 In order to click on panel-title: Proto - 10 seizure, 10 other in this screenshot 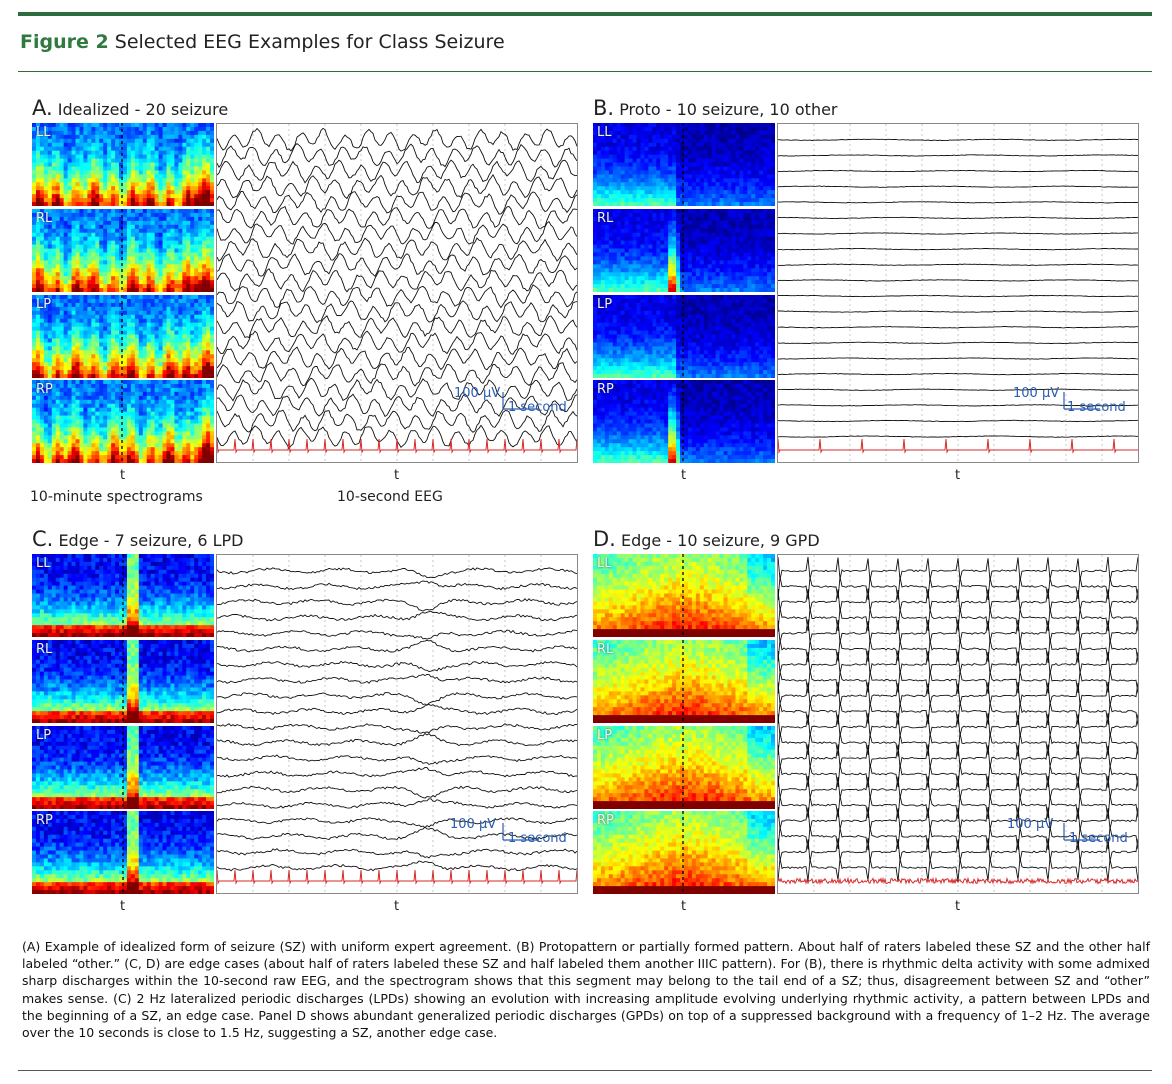, I will do `click(728, 109)`.